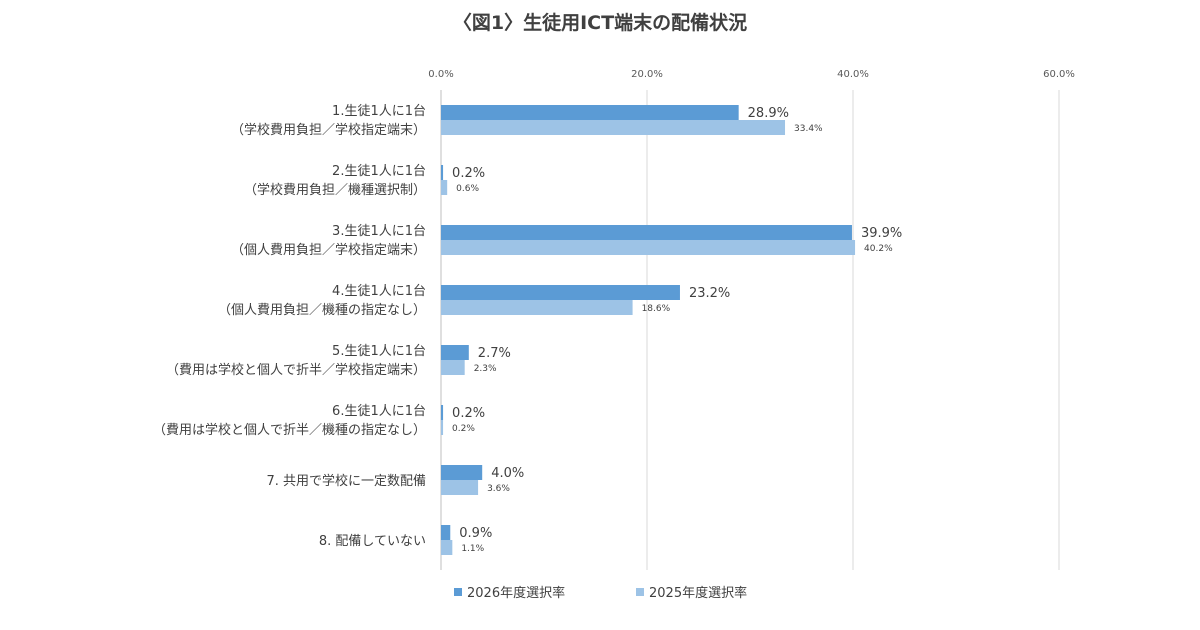 Image resolution: width=1200 pixels, height=630 pixels. What do you see at coordinates (709, 293) in the screenshot?
I see `data-label-2026: 23.2%` at bounding box center [709, 293].